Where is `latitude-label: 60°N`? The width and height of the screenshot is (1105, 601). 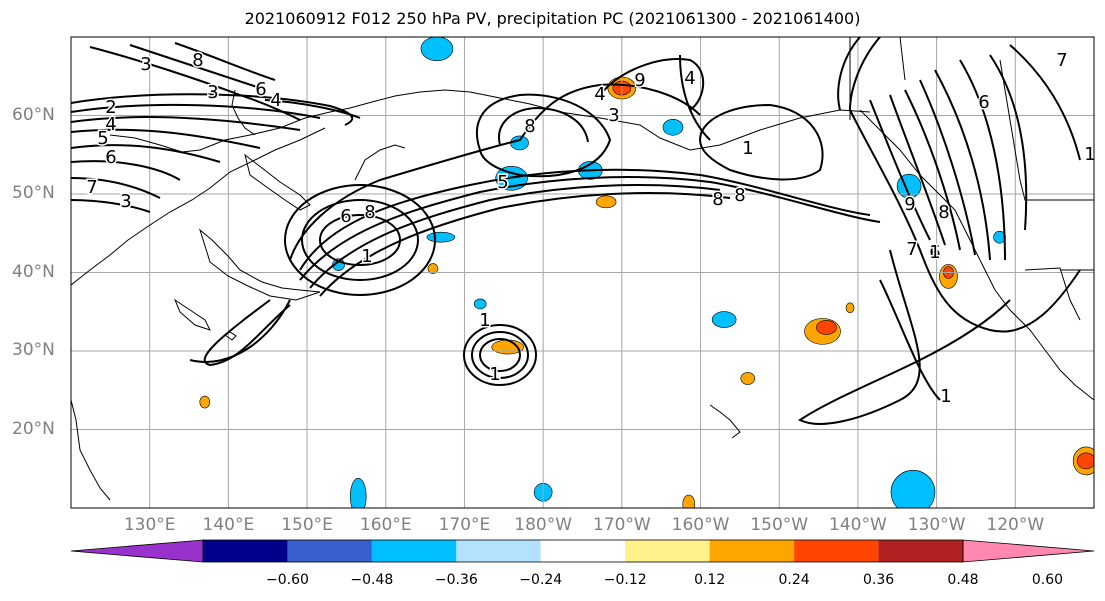
latitude-label: 60°N is located at coordinates (33, 114).